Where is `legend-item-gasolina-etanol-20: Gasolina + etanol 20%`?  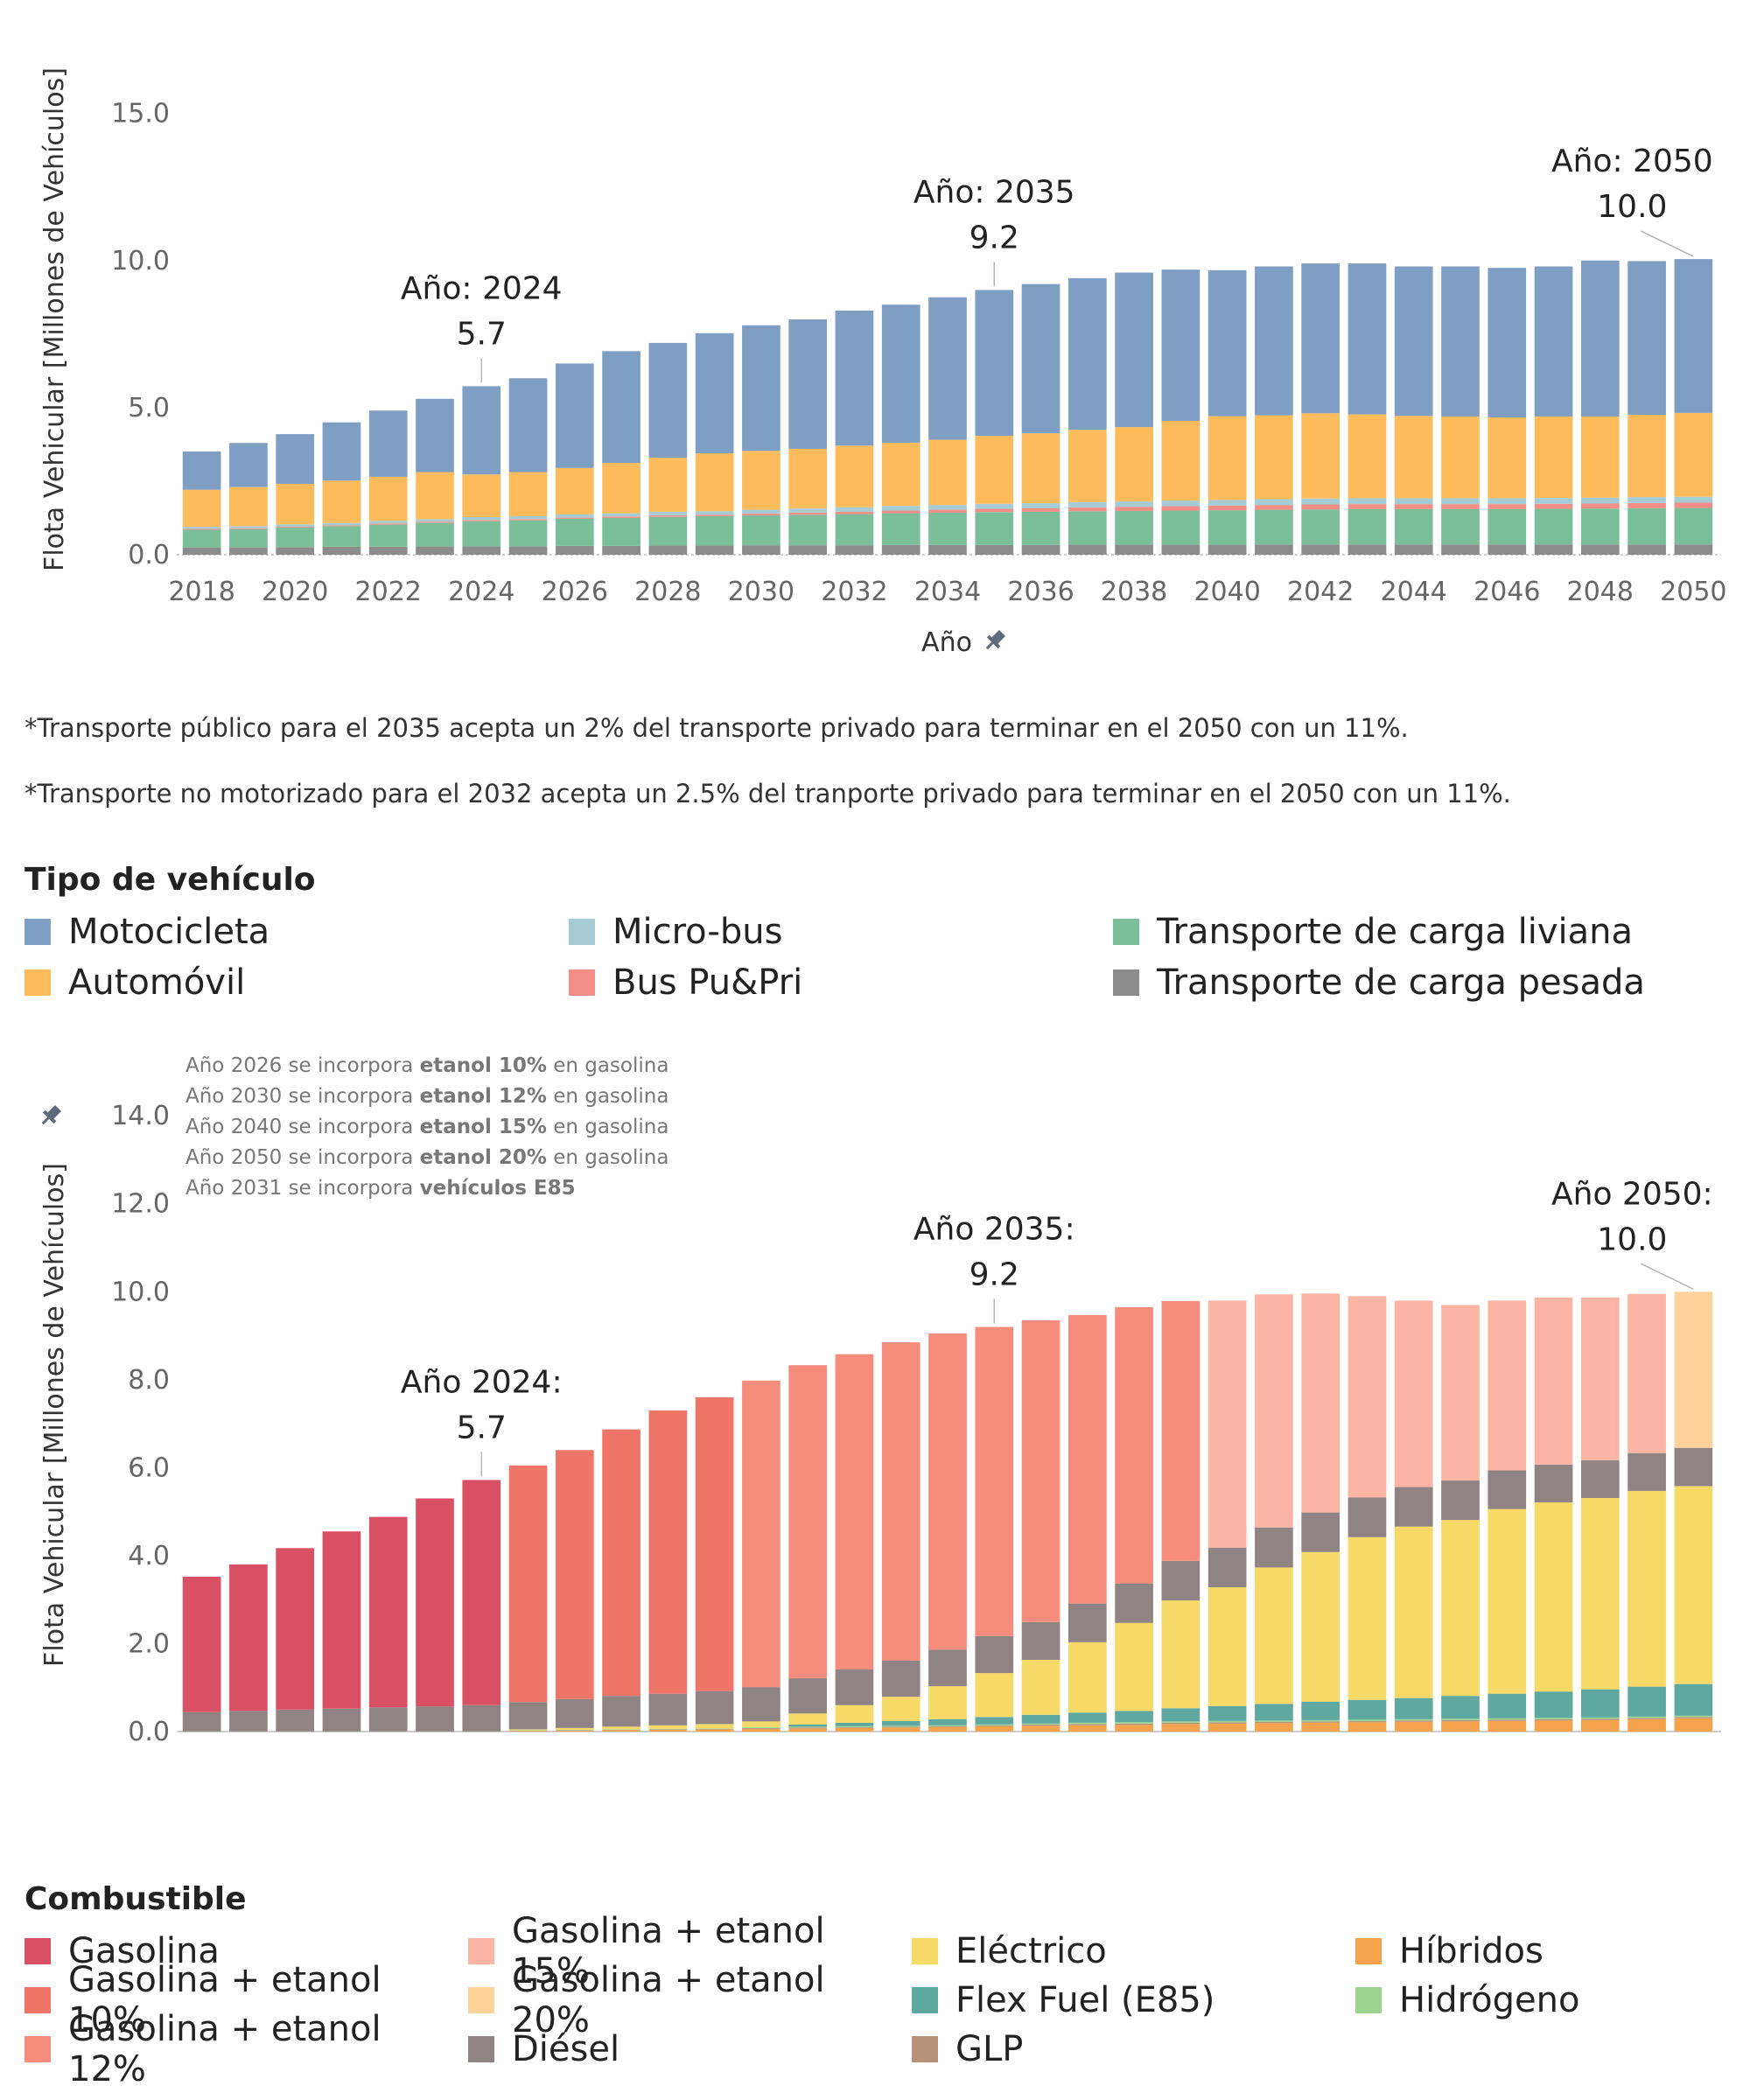
legend-item-gasolina-etanol-20: Gasolina + etanol 20% is located at coordinates (690, 2000).